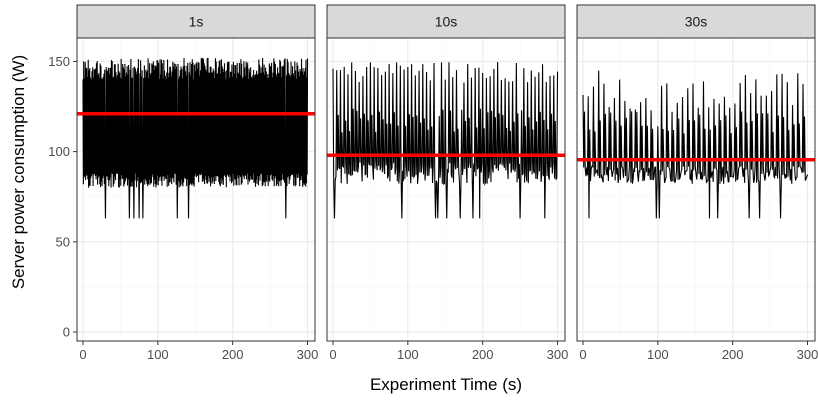 This screenshot has width=818, height=403. I want to click on y-axis-title: Server power consumption (W), so click(18, 172).